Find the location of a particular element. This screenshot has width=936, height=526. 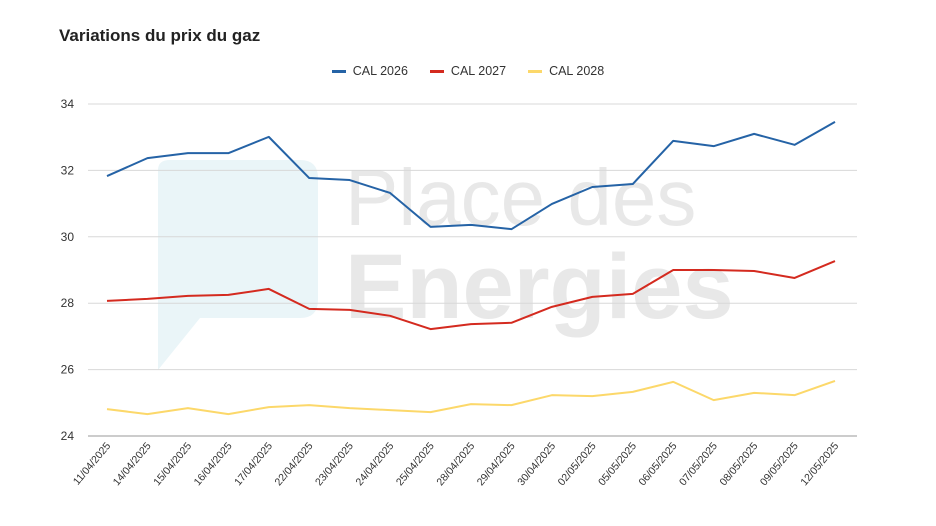

watermark-line2: Energies is located at coordinates (539, 287).